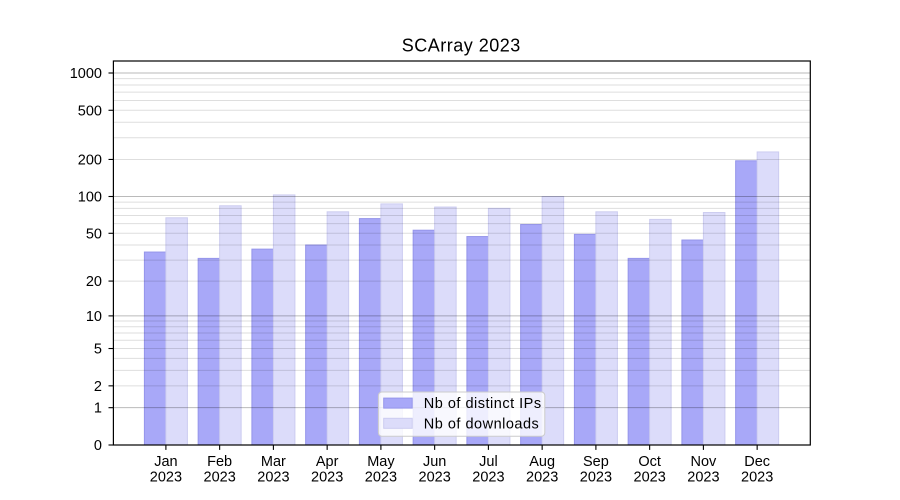 The height and width of the screenshot is (500, 900). I want to click on svg-text: Jun, so click(434, 462).